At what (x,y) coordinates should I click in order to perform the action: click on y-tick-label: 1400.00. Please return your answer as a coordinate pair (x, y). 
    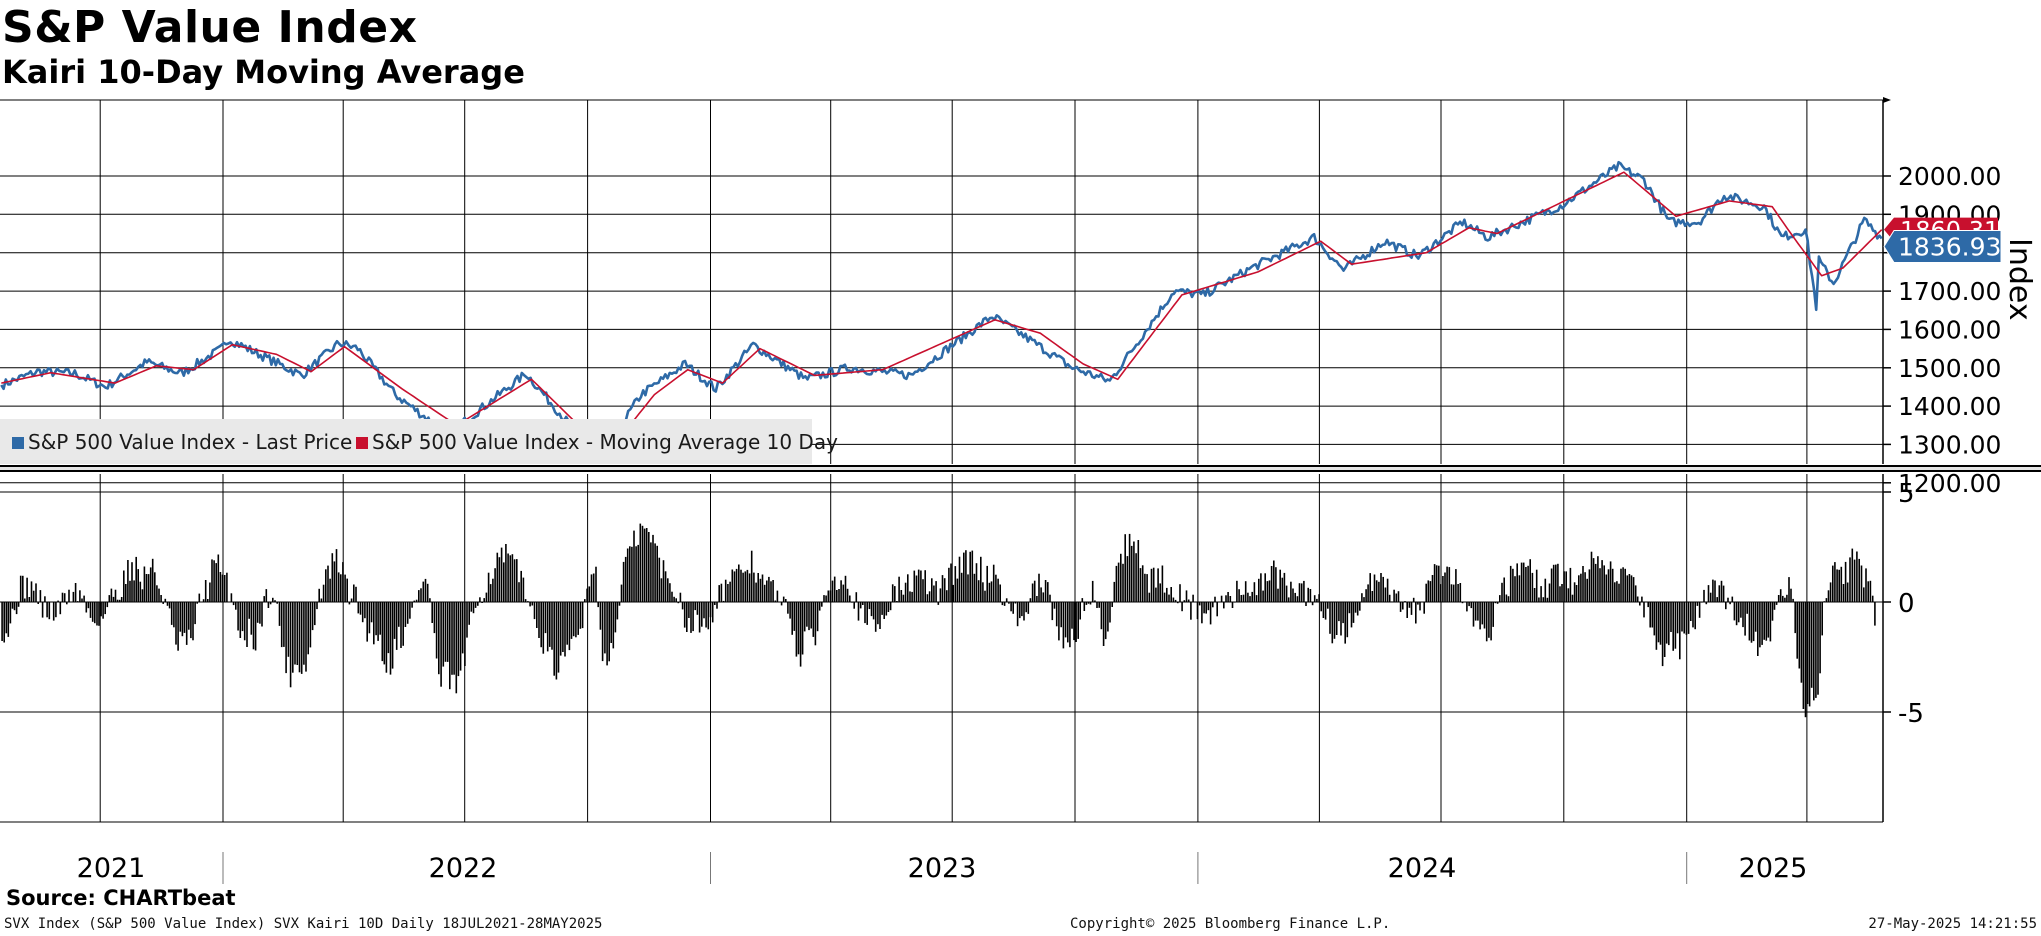
    Looking at the image, I should click on (1949, 406).